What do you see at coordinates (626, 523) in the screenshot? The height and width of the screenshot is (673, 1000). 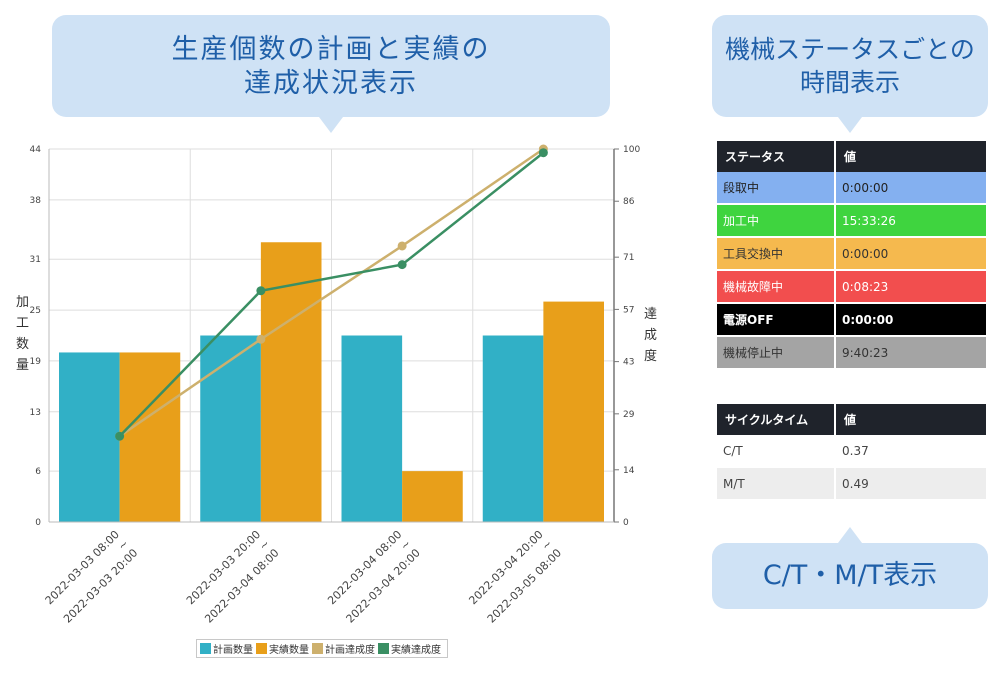 I see `y2-tick-label: 0` at bounding box center [626, 523].